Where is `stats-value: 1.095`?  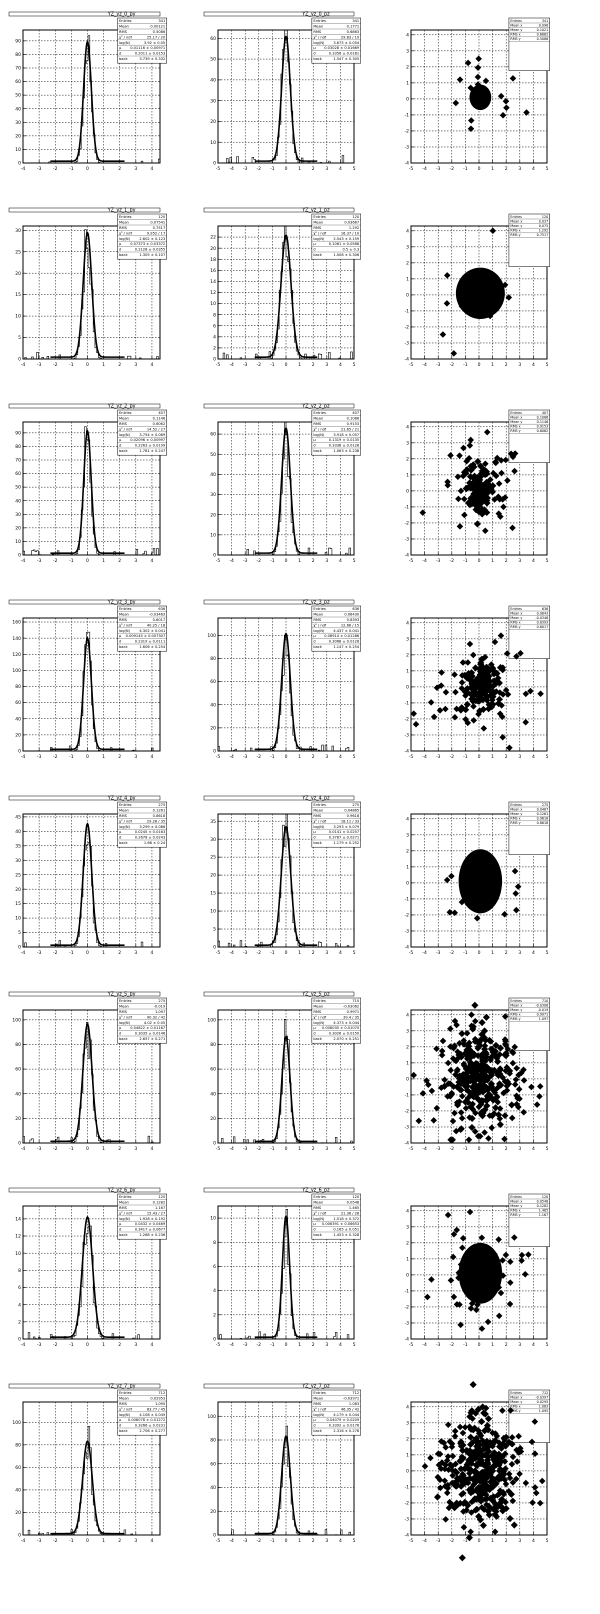
stats-value: 1.095 is located at coordinates (543, 1411).